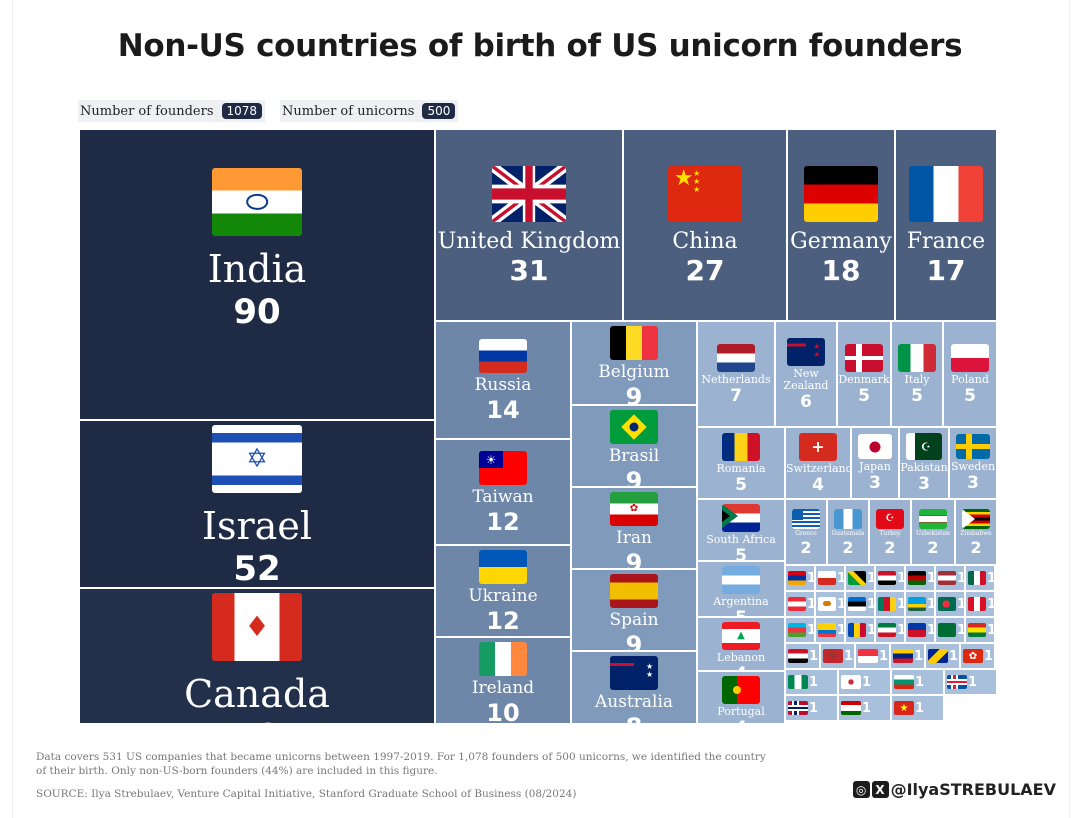 The width and height of the screenshot is (1080, 818). I want to click on tile-label: Russia, so click(503, 385).